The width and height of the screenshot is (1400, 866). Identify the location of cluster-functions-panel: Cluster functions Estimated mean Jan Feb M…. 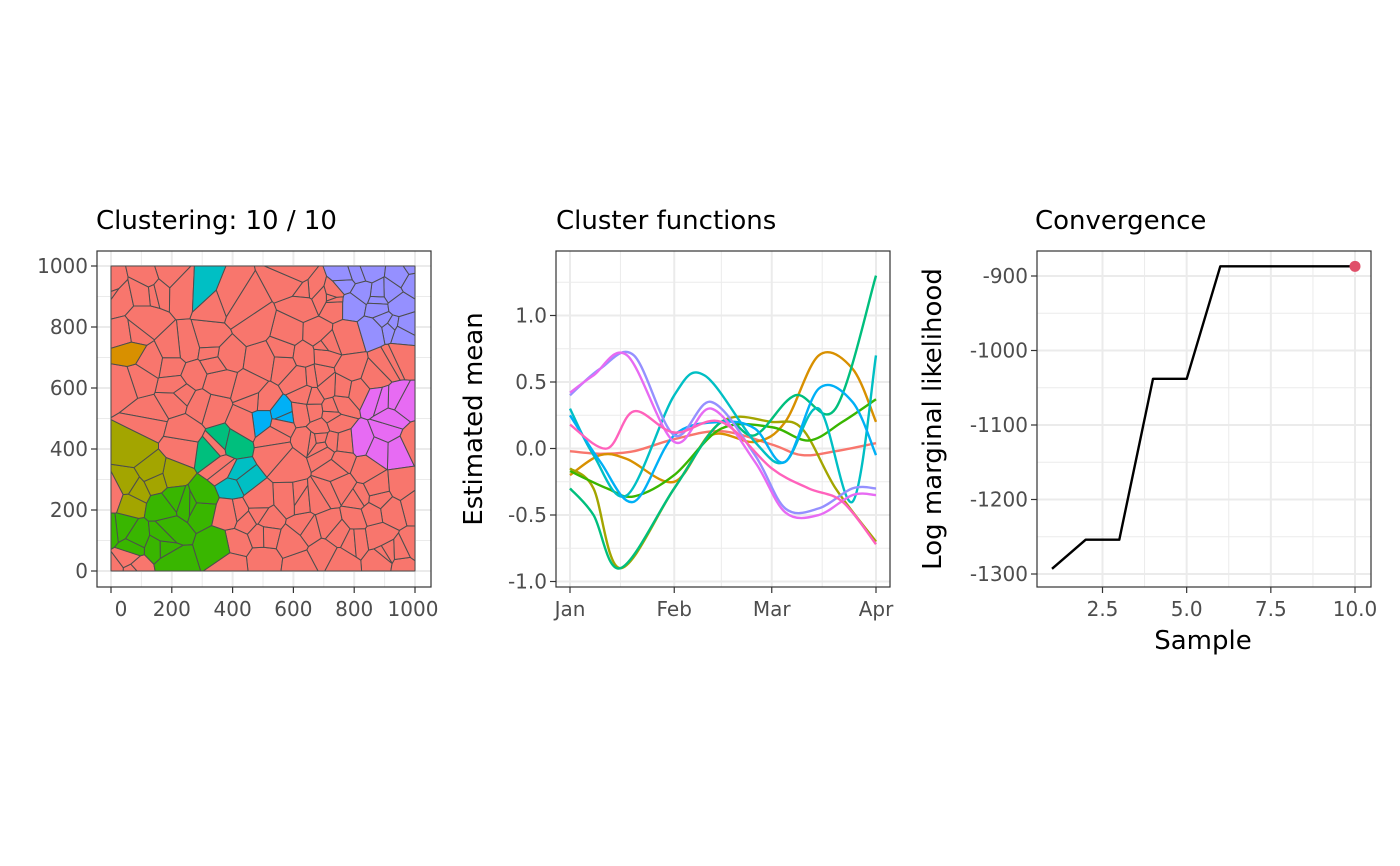
(676, 413).